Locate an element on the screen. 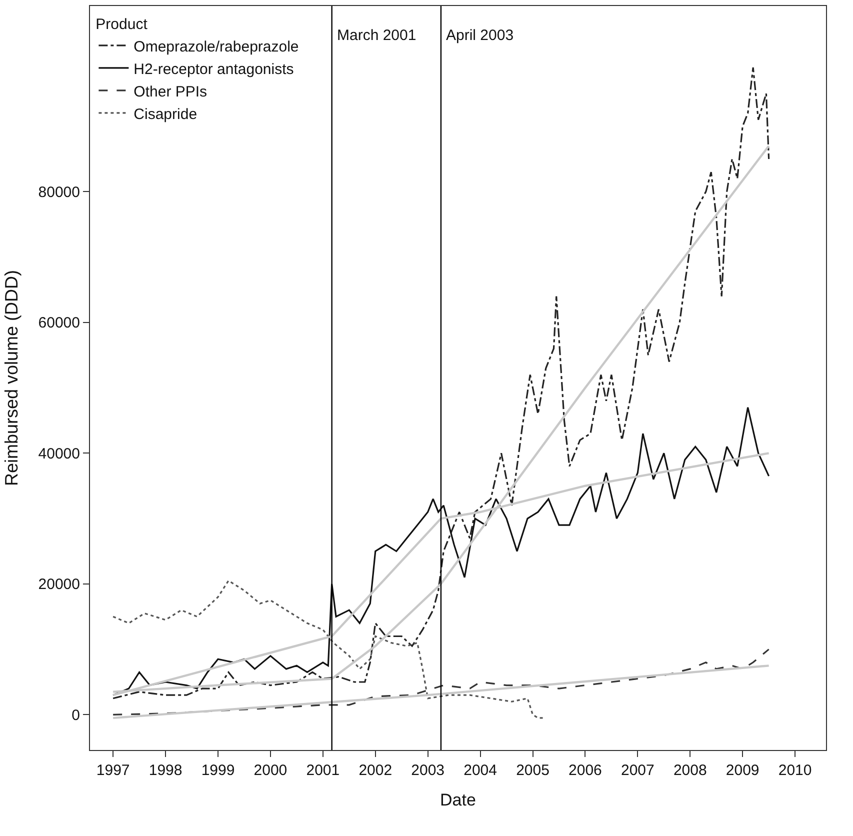  x-tick-label: 2006 is located at coordinates (585, 770).